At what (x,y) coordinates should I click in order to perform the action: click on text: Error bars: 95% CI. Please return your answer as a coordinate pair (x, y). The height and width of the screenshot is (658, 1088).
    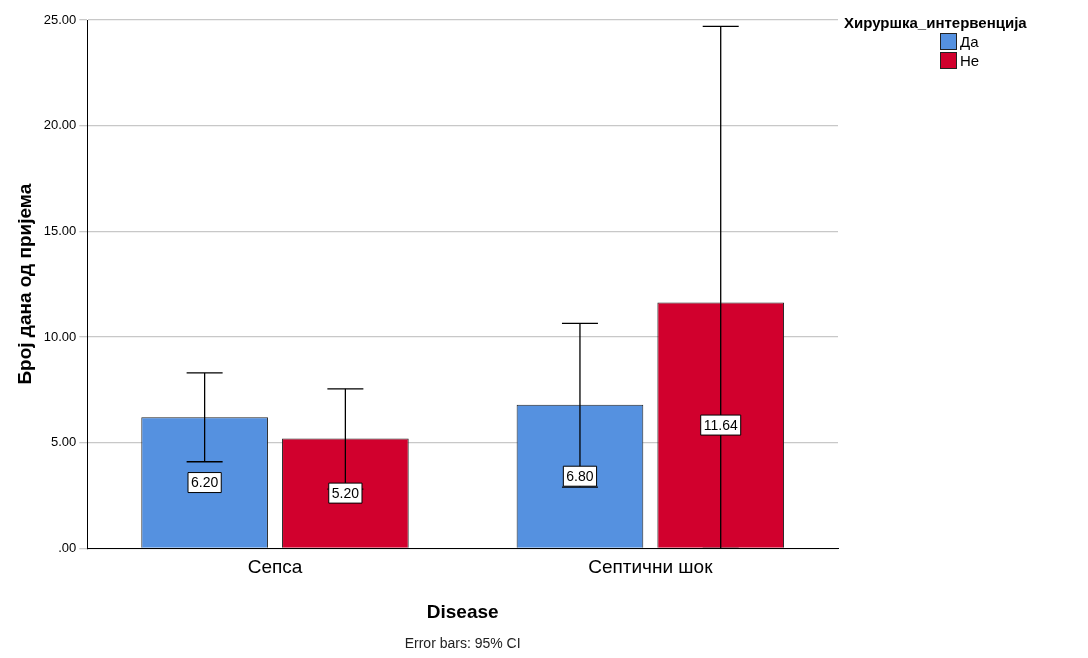
    Looking at the image, I should click on (462, 643).